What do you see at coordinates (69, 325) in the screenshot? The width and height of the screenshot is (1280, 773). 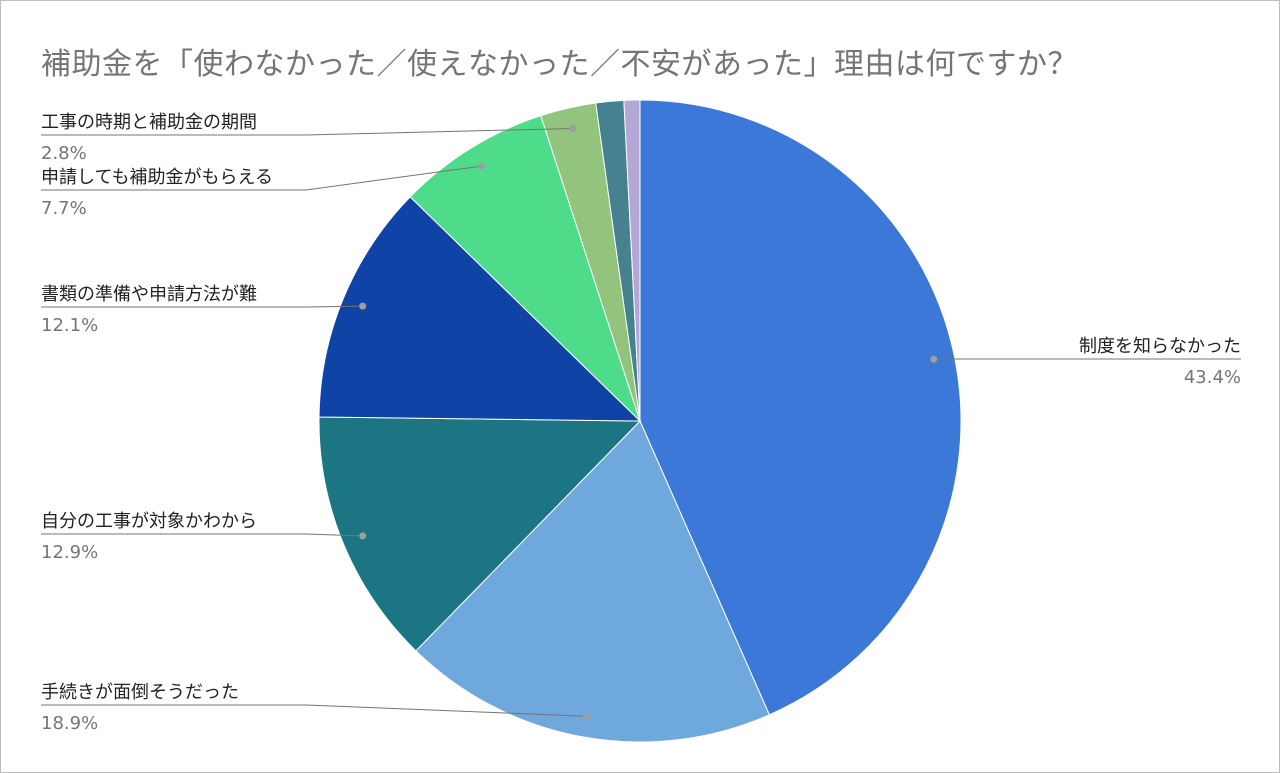 I see `slice-percent-3: 12.1%` at bounding box center [69, 325].